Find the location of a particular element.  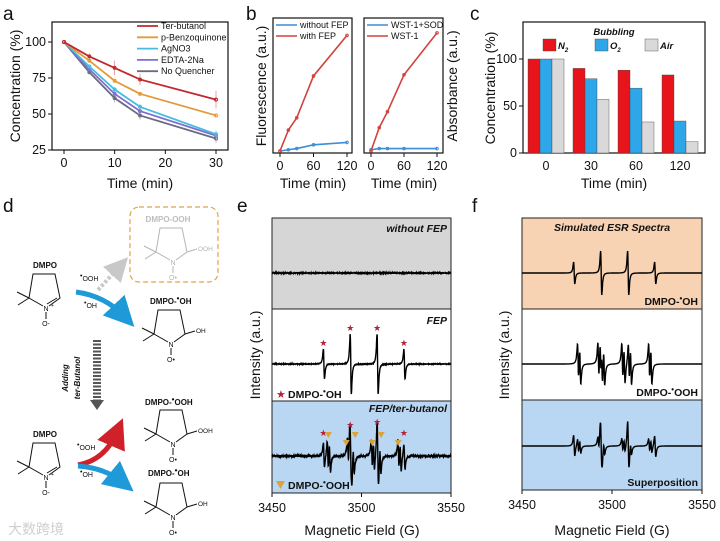

legend-label: Air is located at coordinates (667, 46).